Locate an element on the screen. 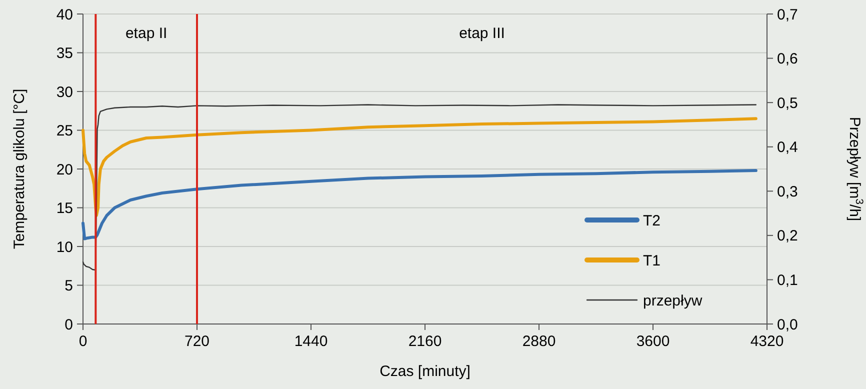 The width and height of the screenshot is (866, 389). y-tick-label: 20 is located at coordinates (64, 169).